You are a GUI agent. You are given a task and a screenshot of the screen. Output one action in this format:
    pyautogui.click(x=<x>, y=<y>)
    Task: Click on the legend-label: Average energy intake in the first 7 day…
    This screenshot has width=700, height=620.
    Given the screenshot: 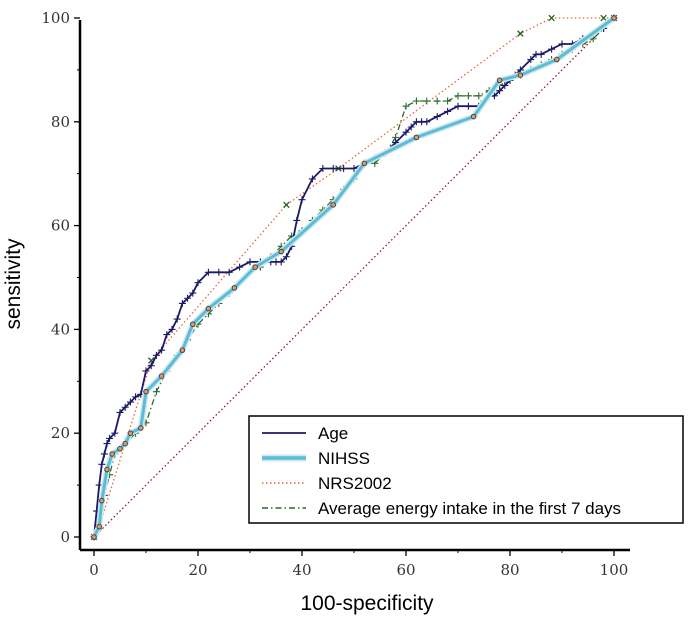 What is the action you would take?
    pyautogui.click(x=469, y=508)
    